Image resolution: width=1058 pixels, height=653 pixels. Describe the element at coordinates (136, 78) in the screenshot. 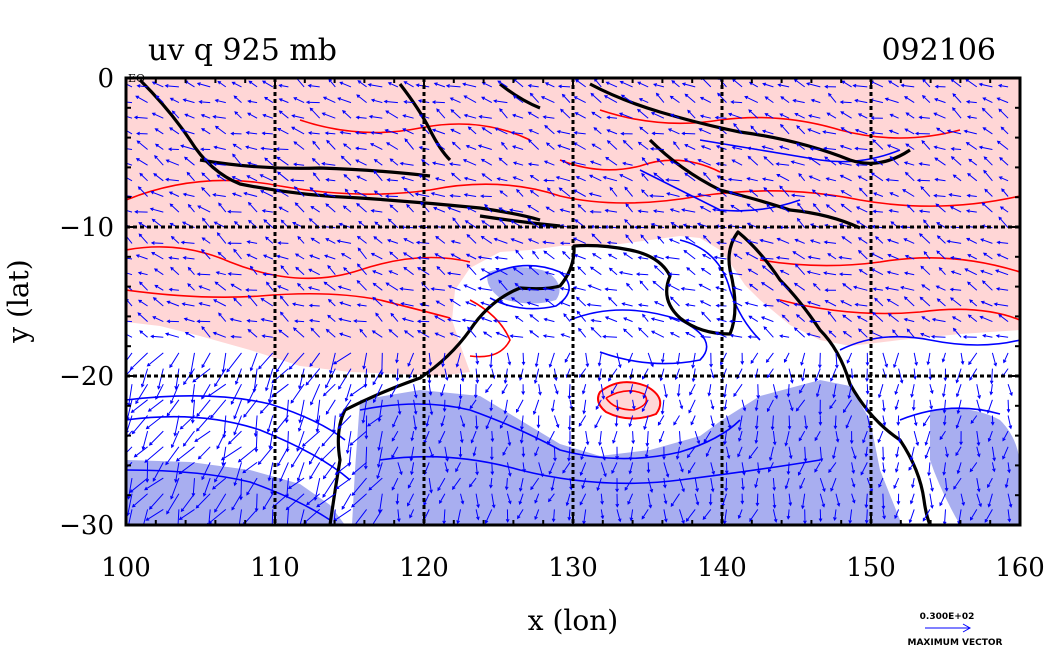

I see `corner-label: EQ` at that location.